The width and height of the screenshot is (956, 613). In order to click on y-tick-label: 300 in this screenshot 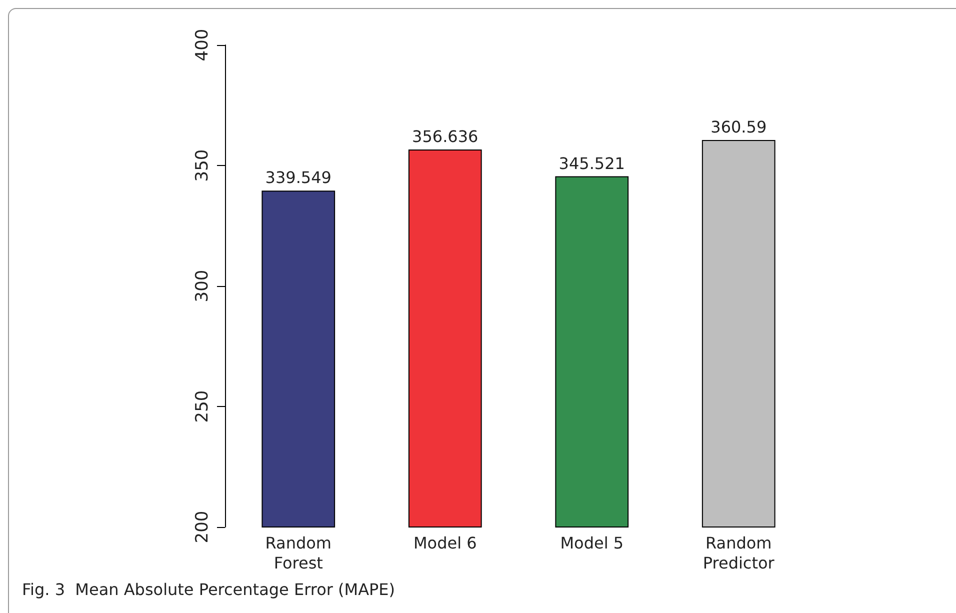, I will do `click(202, 286)`.